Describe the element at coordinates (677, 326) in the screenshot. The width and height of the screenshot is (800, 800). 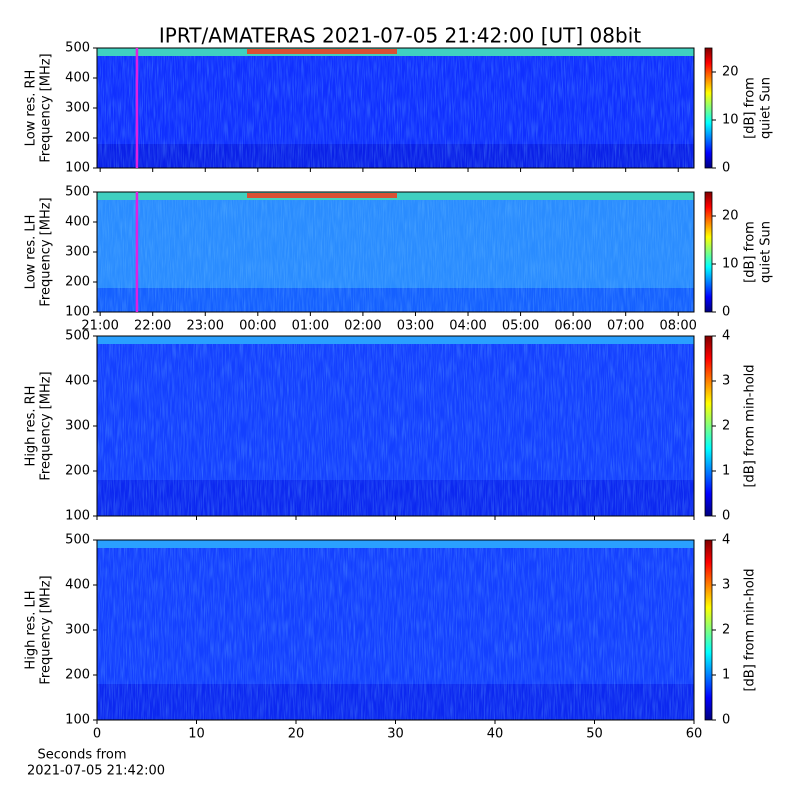
I see `x-tick-label: 08:00` at that location.